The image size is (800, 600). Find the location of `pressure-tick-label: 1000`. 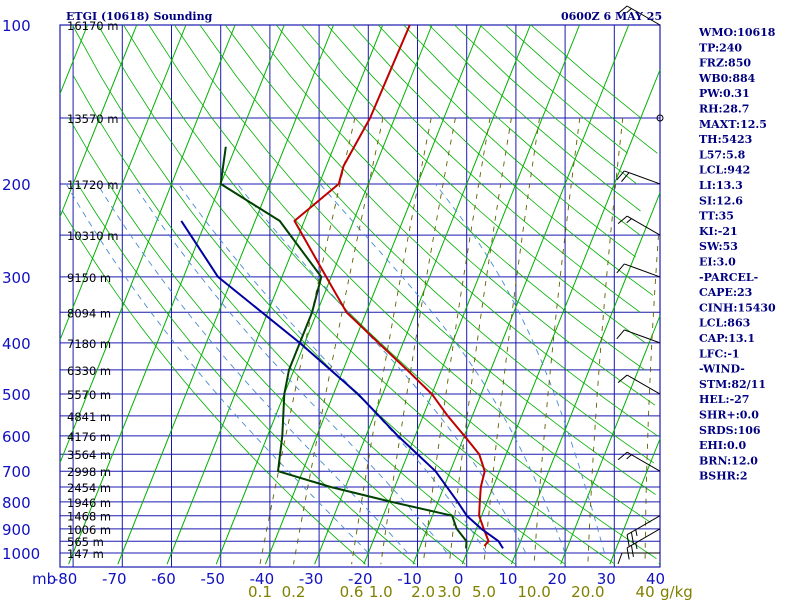

pressure-tick-label: 1000 is located at coordinates (21, 554).